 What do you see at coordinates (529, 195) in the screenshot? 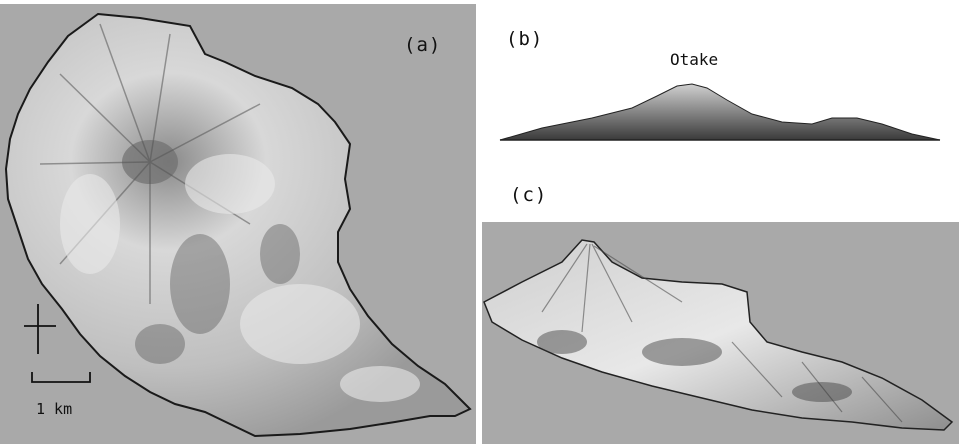
I see `panel-c-label: (c)` at bounding box center [529, 195].